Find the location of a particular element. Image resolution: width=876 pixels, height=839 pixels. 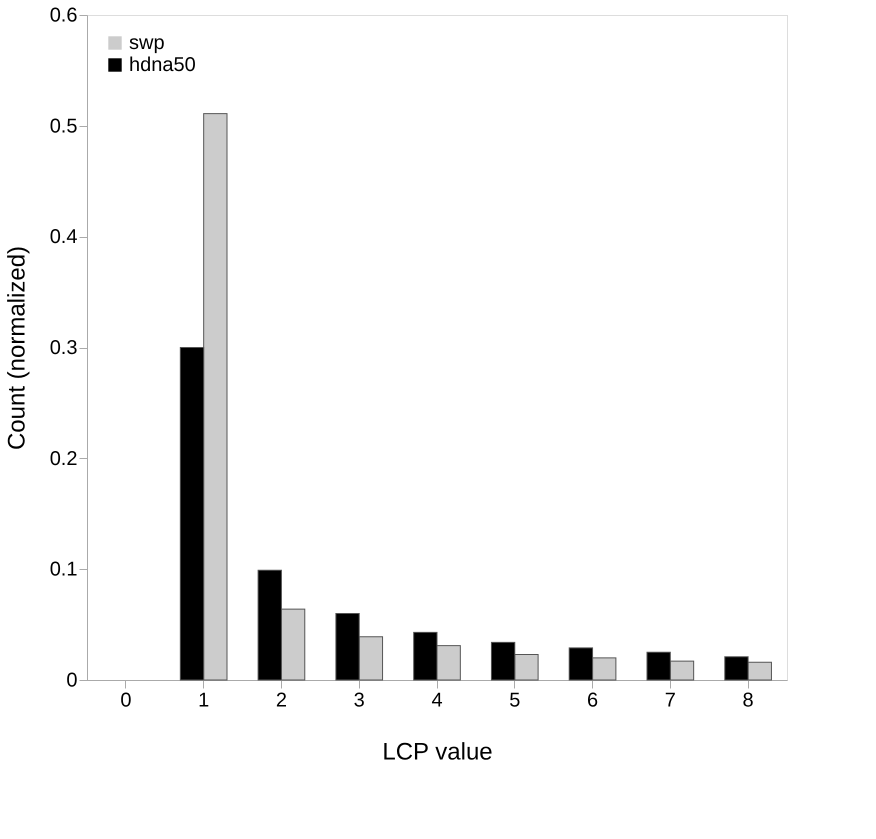

y-tick-label: 0.3 is located at coordinates (64, 348).